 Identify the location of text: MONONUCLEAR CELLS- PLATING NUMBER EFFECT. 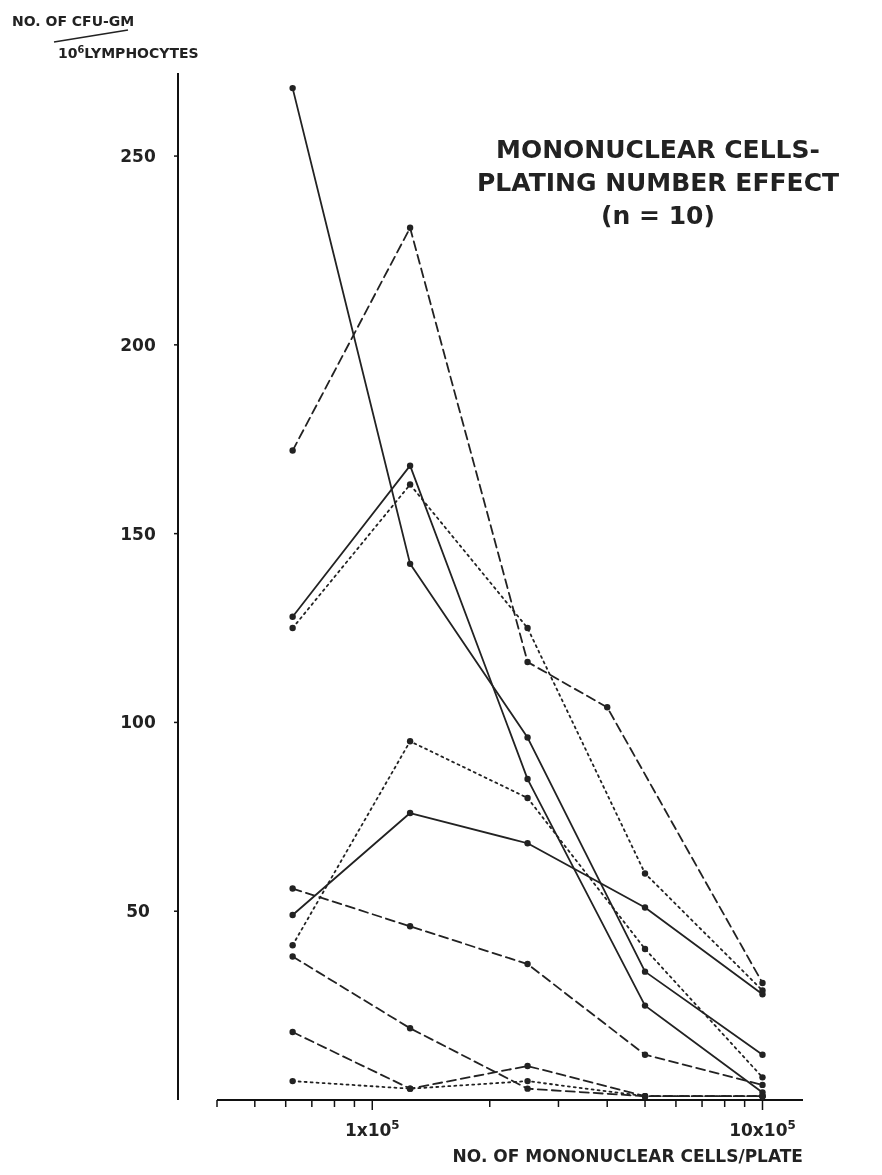
(658, 166).